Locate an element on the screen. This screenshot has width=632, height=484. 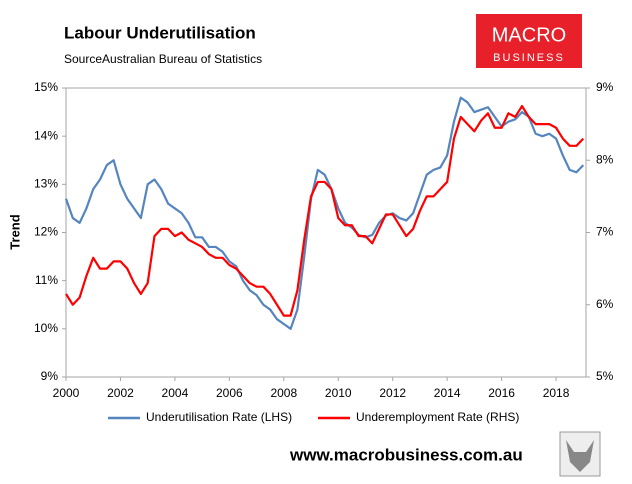
y-tick-label: 10% is located at coordinates (46, 328).